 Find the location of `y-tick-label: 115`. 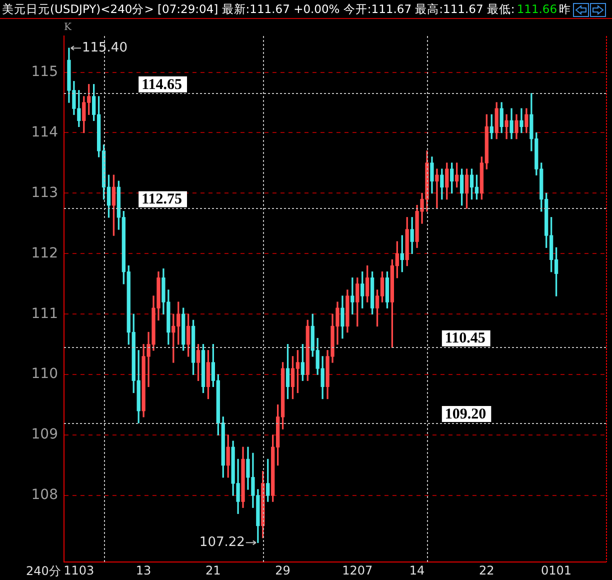

y-tick-label: 115 is located at coordinates (44, 72).